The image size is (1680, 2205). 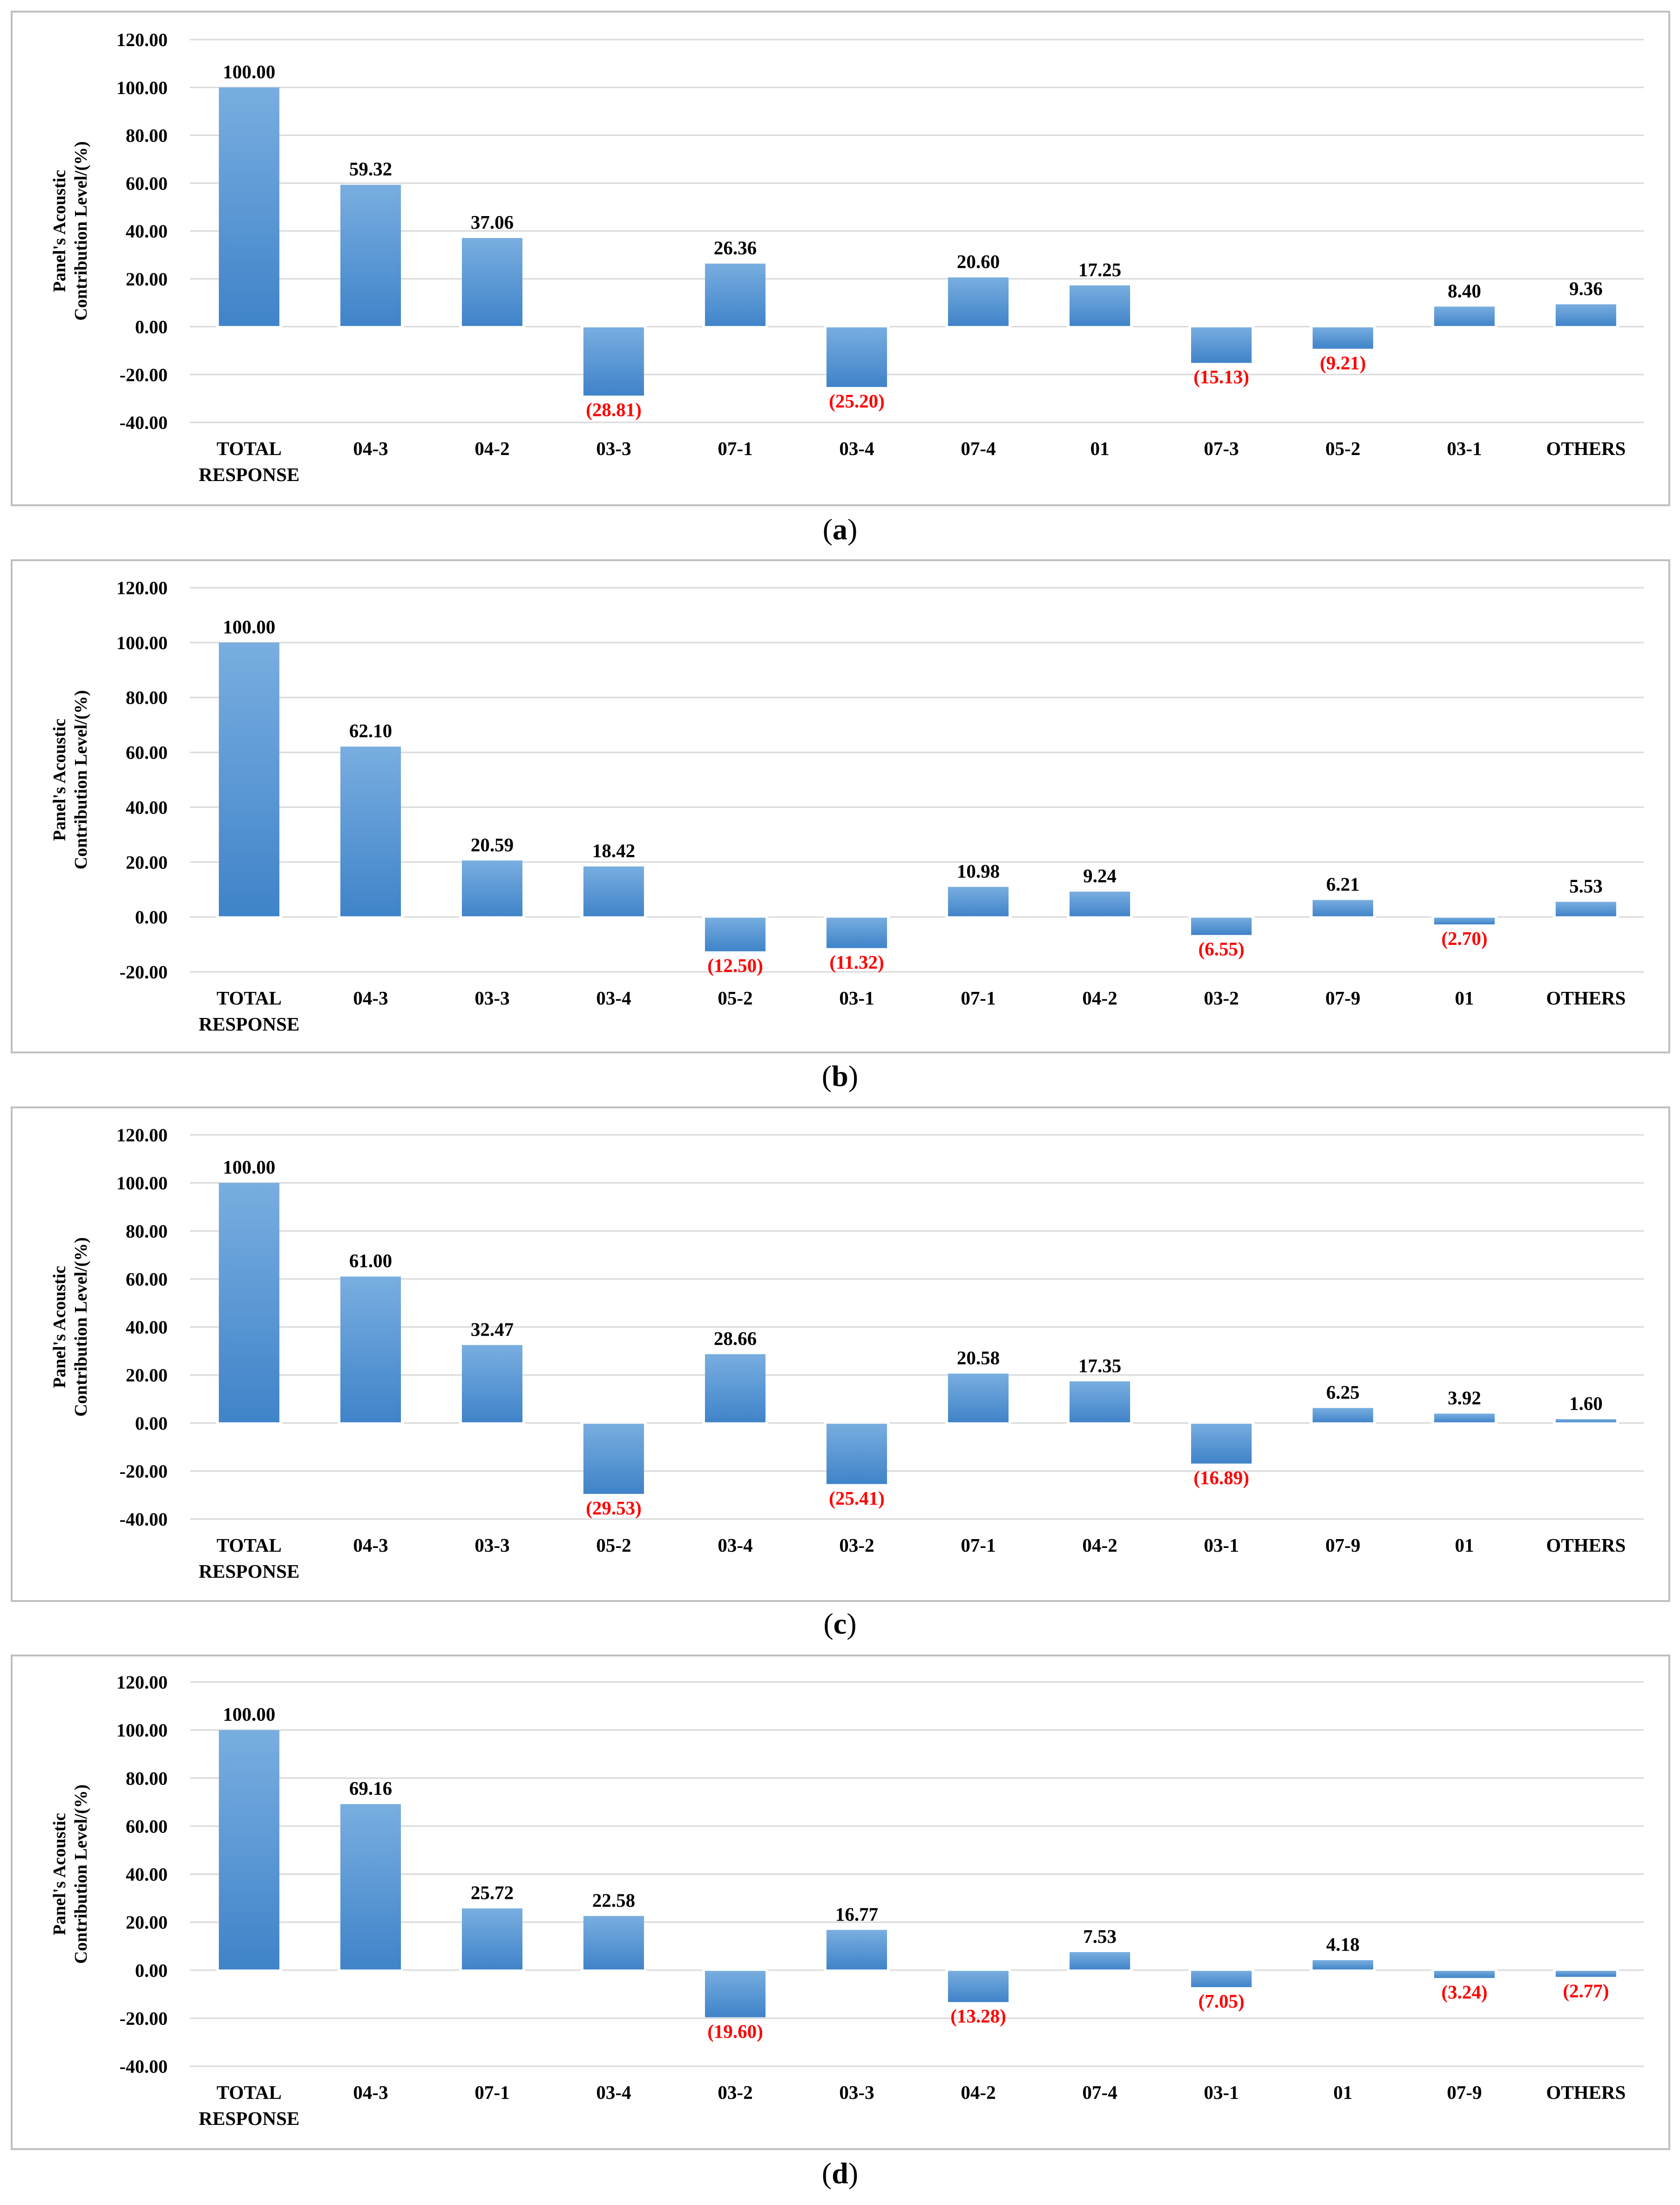 What do you see at coordinates (978, 2016) in the screenshot?
I see `data-label: (13.28)` at bounding box center [978, 2016].